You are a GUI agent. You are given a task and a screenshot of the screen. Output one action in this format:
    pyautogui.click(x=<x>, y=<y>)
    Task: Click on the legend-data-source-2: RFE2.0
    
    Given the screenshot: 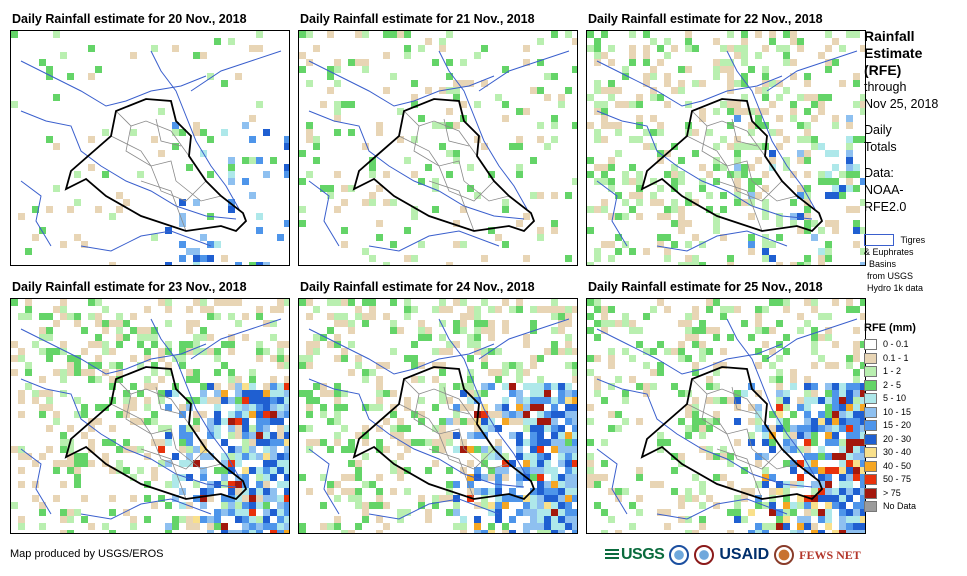 What is the action you would take?
    pyautogui.click(x=885, y=207)
    